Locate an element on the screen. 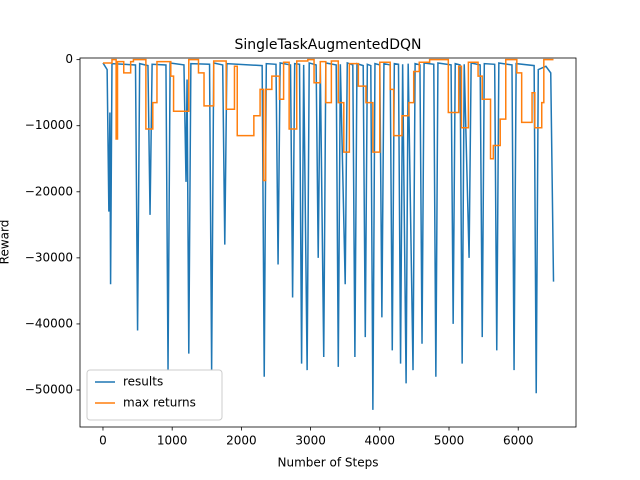  x-axis-label: Number of Steps is located at coordinates (328, 463).